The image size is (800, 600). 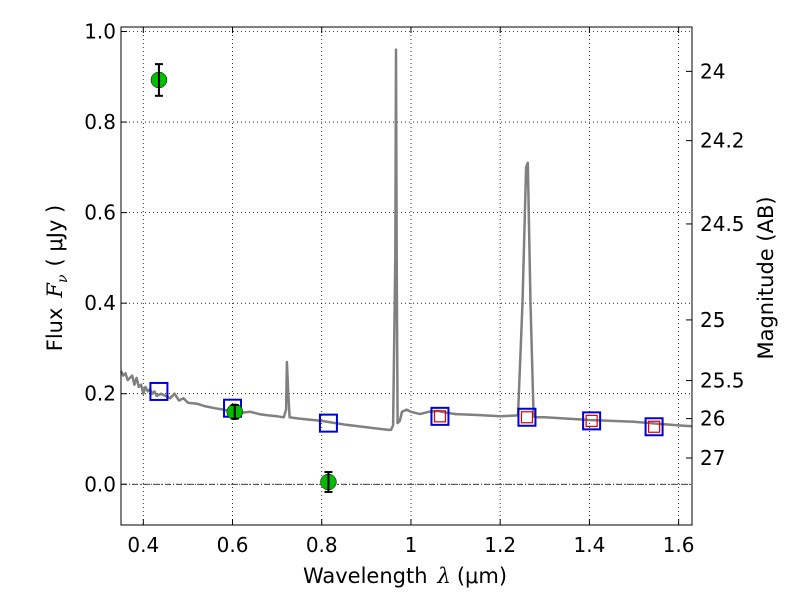 I want to click on x-tick-label: 0.4, so click(x=143, y=545).